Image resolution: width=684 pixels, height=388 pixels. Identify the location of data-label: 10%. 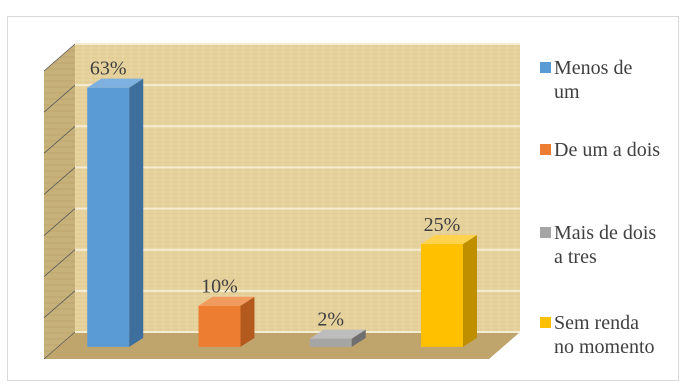
(219, 287).